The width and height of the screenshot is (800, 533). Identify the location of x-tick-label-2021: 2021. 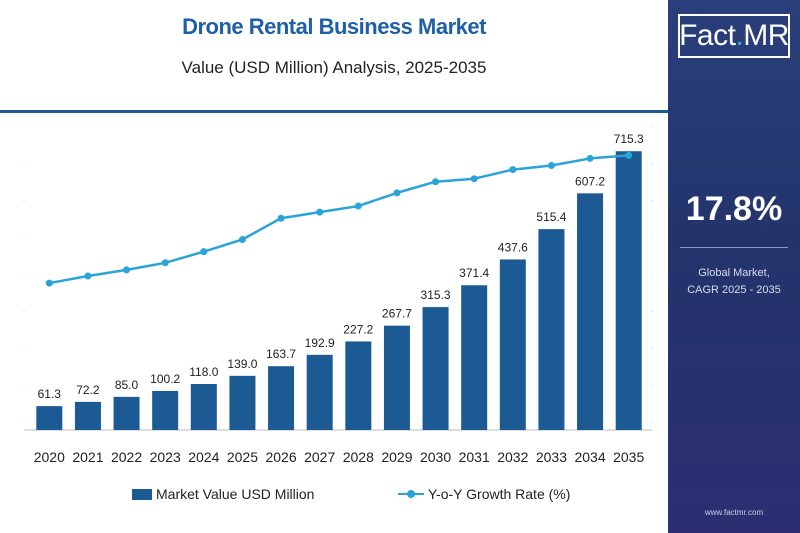
(87, 457).